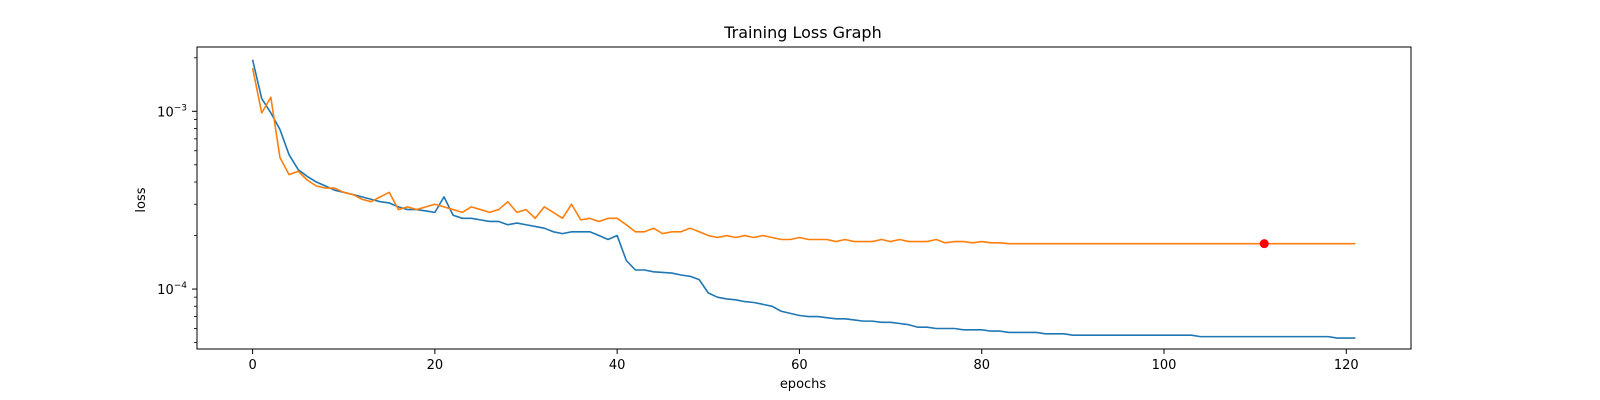  What do you see at coordinates (1164, 365) in the screenshot?
I see `x-tick-label: 100` at bounding box center [1164, 365].